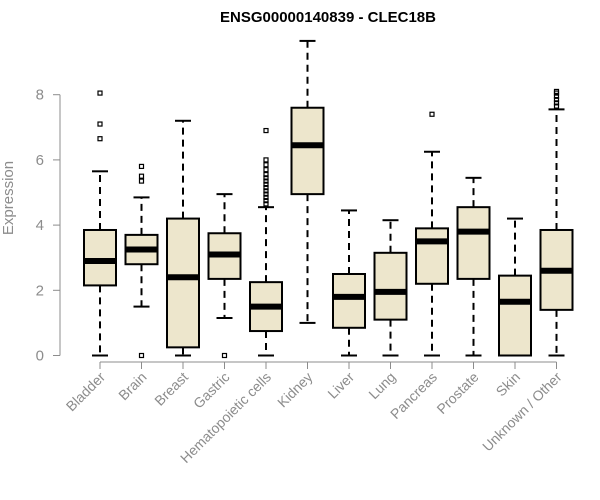 The image size is (600, 500). What do you see at coordinates (457, 393) in the screenshot?
I see `x-tick-label: Prostate` at bounding box center [457, 393].